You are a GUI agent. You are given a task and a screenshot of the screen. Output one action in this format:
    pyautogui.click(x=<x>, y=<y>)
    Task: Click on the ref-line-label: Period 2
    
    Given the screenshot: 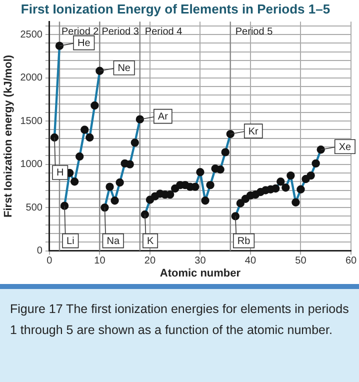 What is the action you would take?
    pyautogui.click(x=81, y=32)
    